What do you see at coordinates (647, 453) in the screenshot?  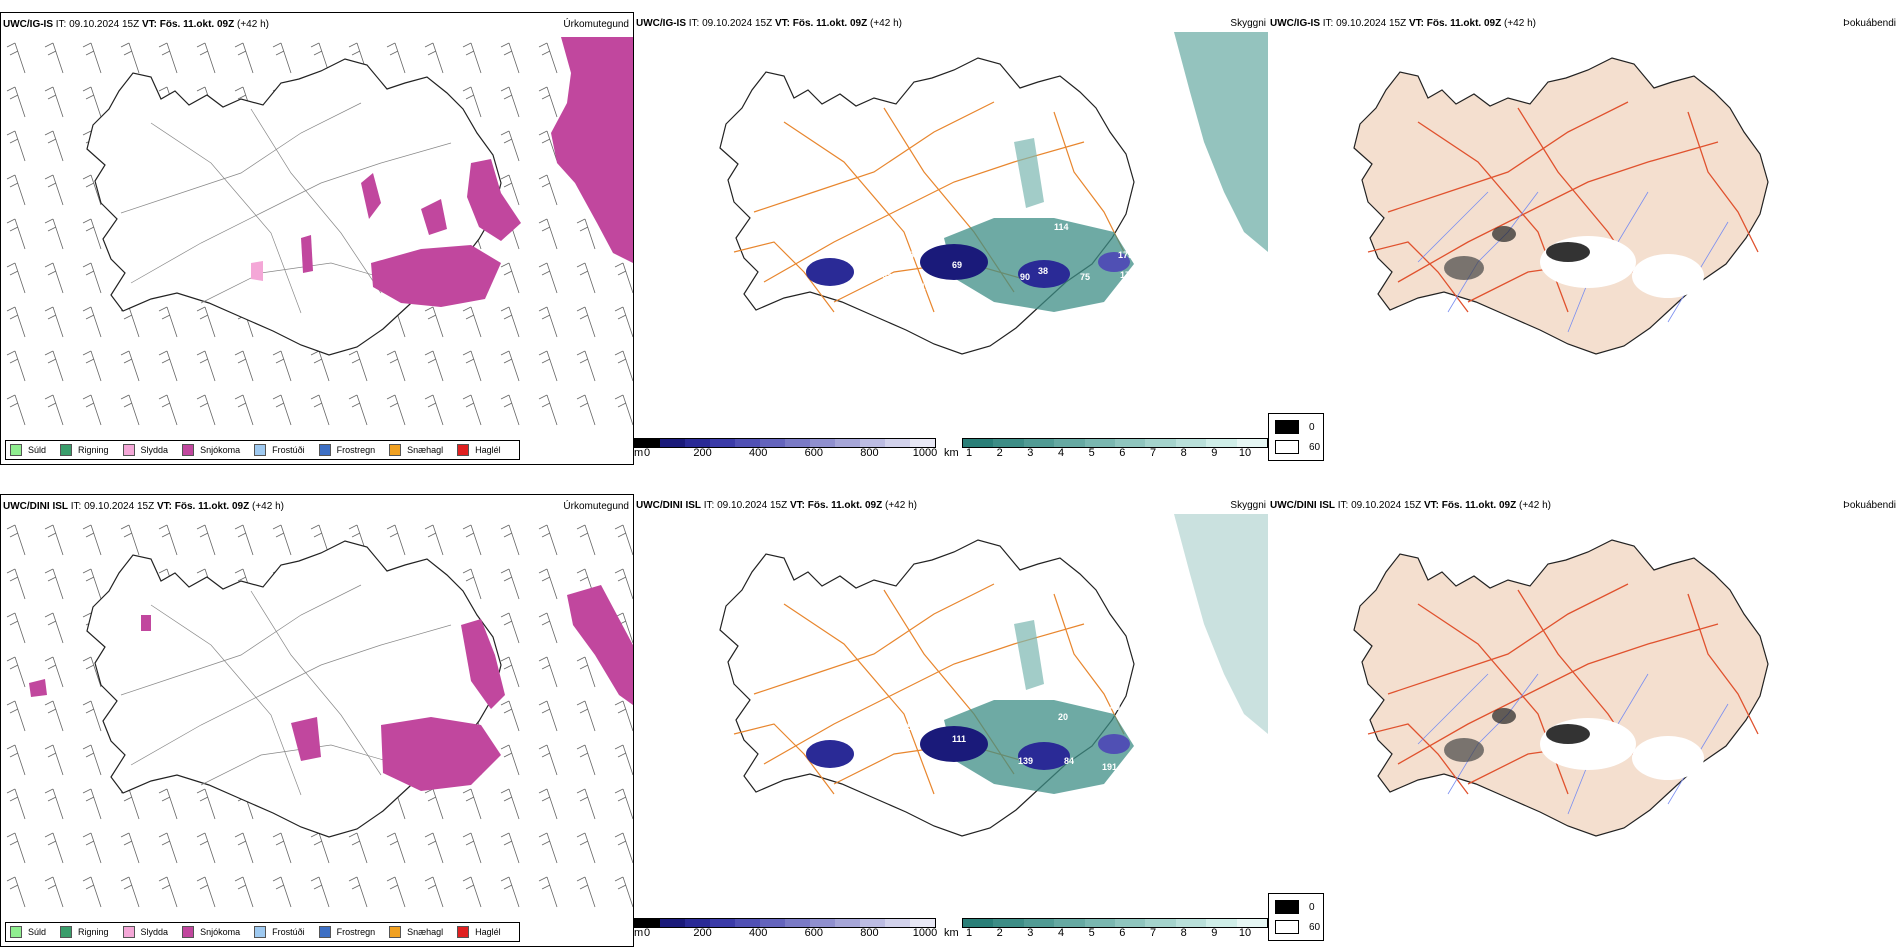 I see `tick-label: 0` at bounding box center [647, 453].